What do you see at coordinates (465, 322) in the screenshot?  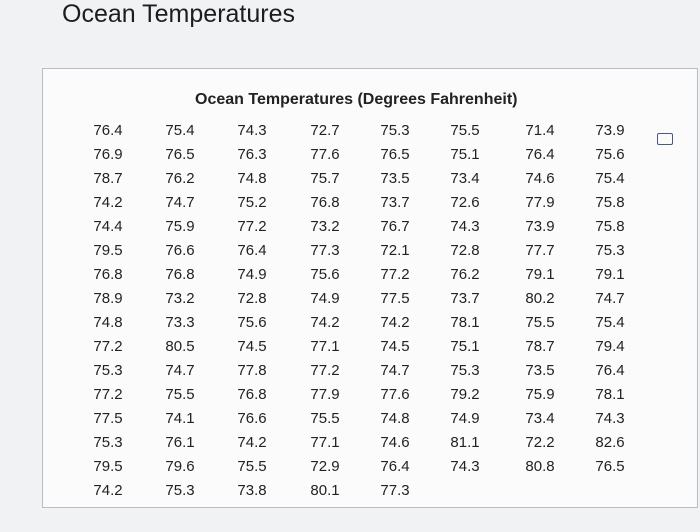 I see `table-cell: 78.1` at bounding box center [465, 322].